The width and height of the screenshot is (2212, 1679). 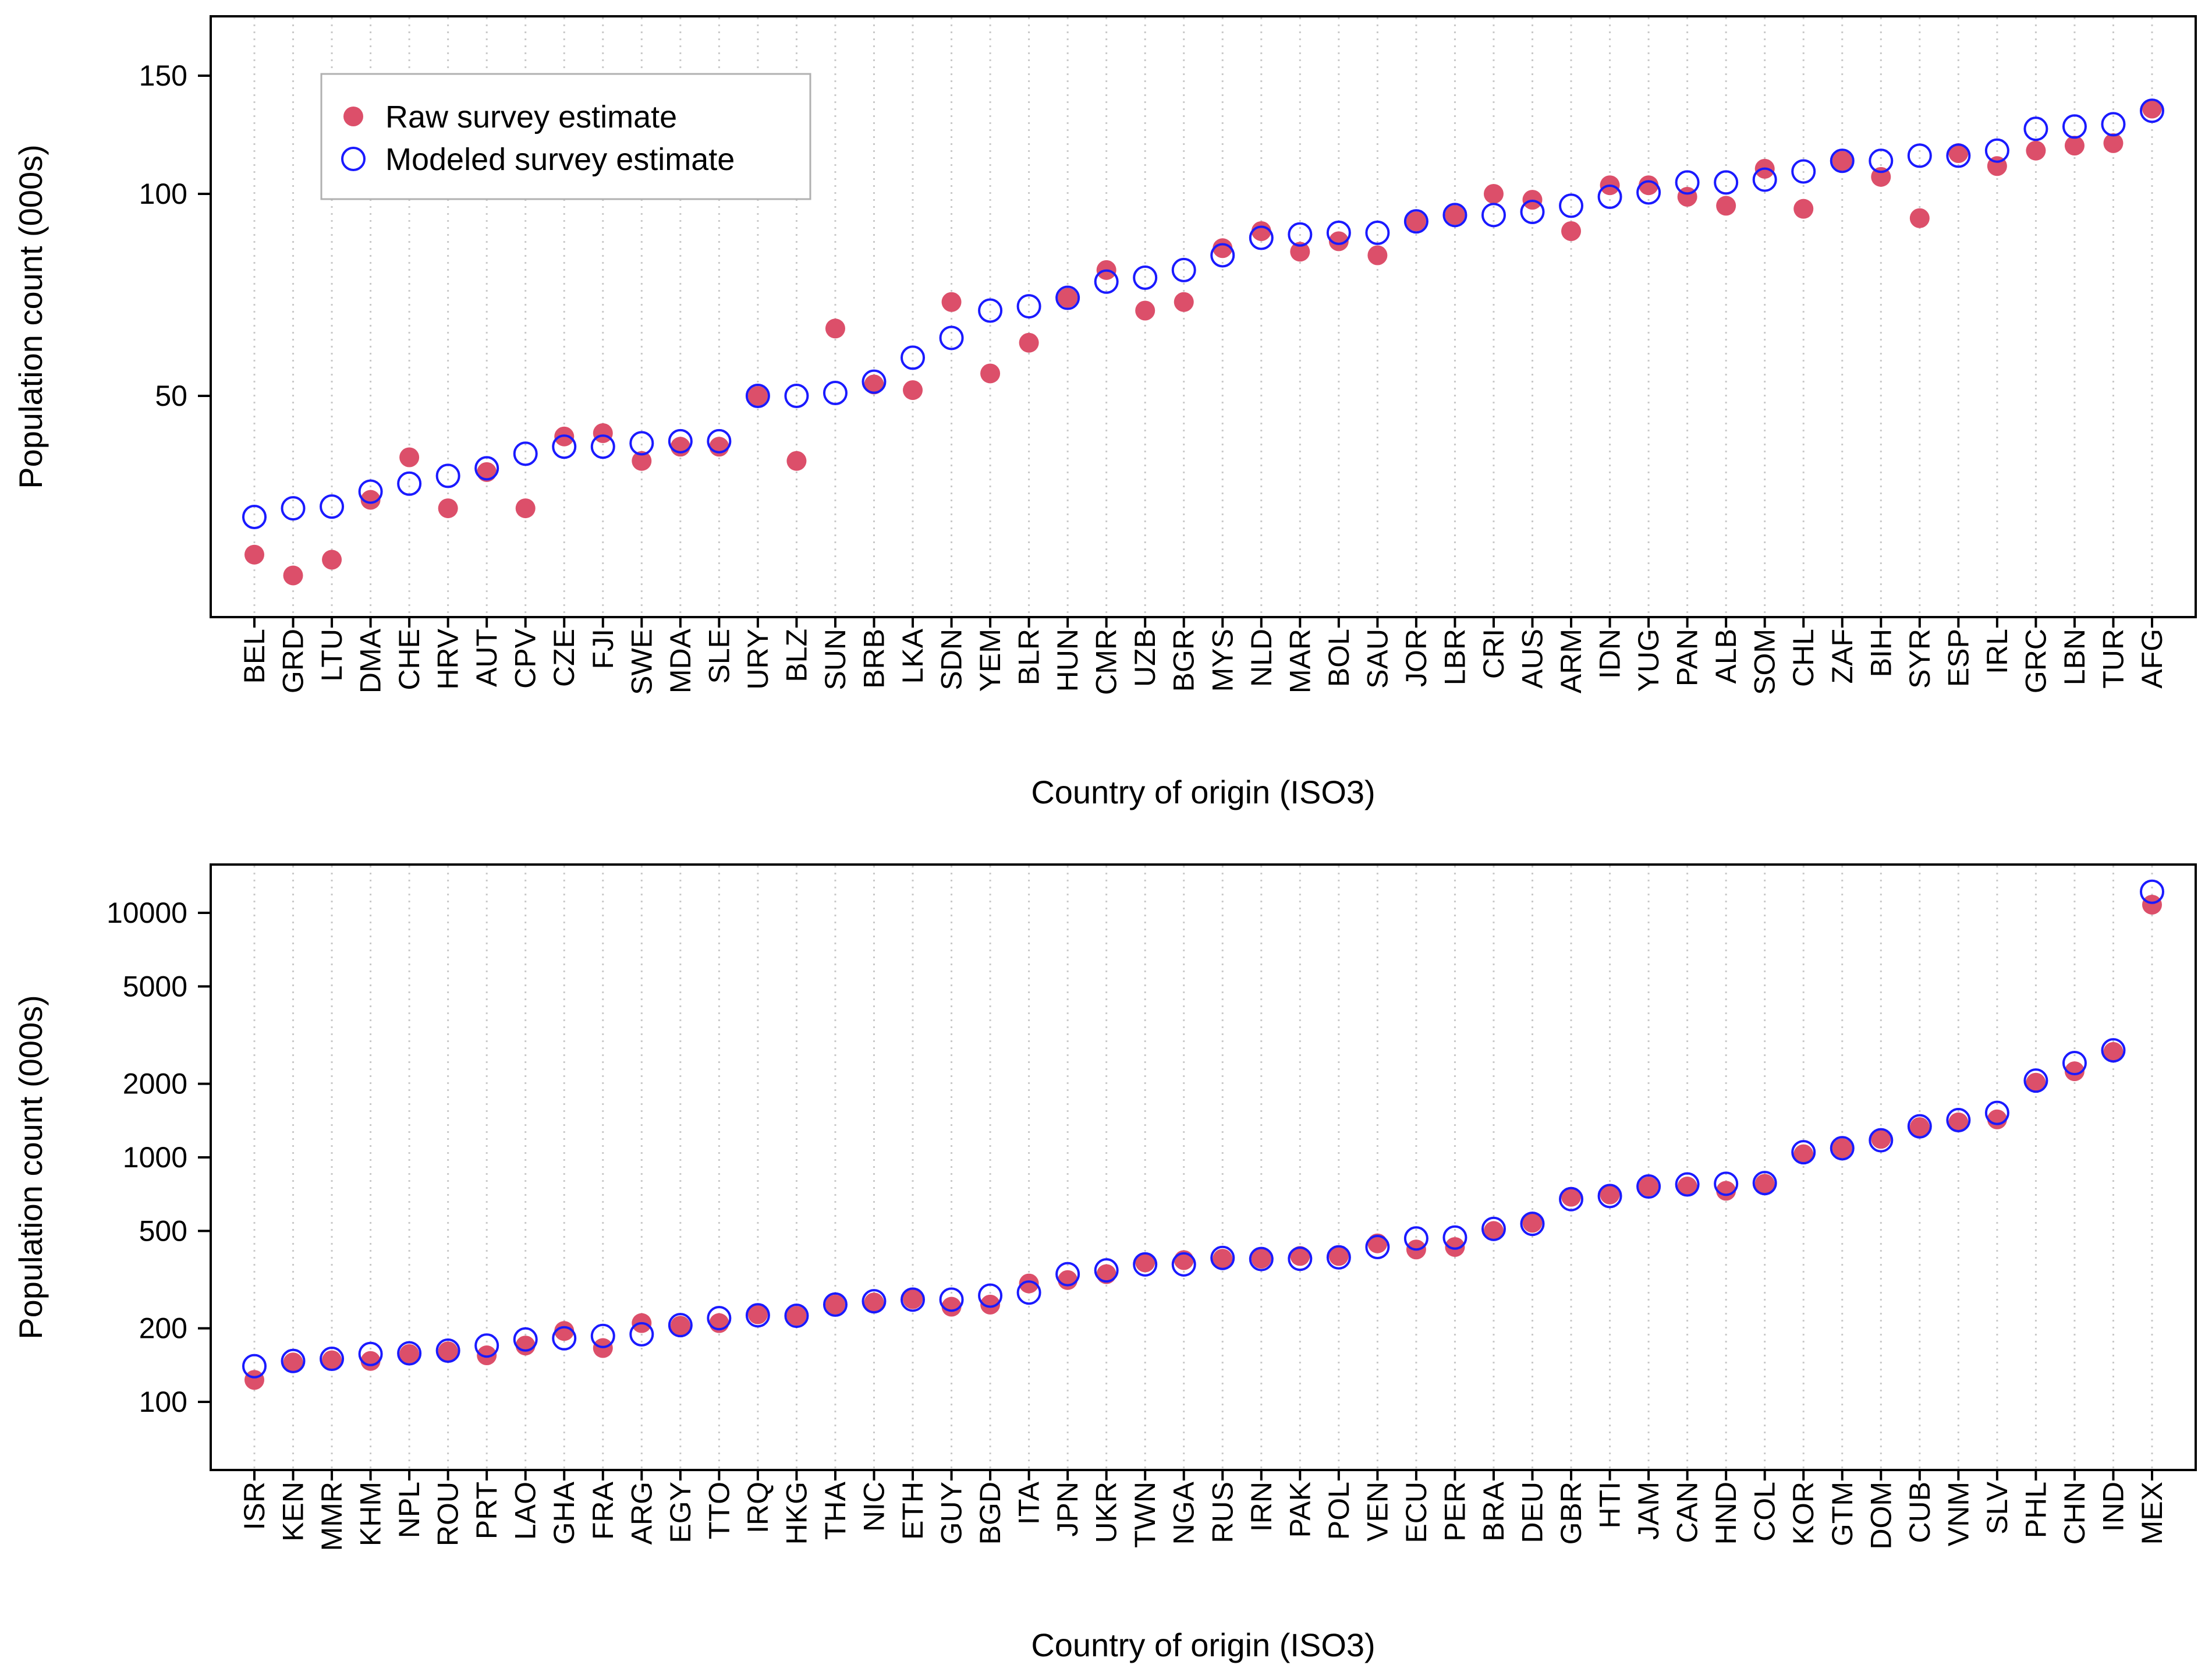 I want to click on raw-point-uzb, so click(x=1145, y=310).